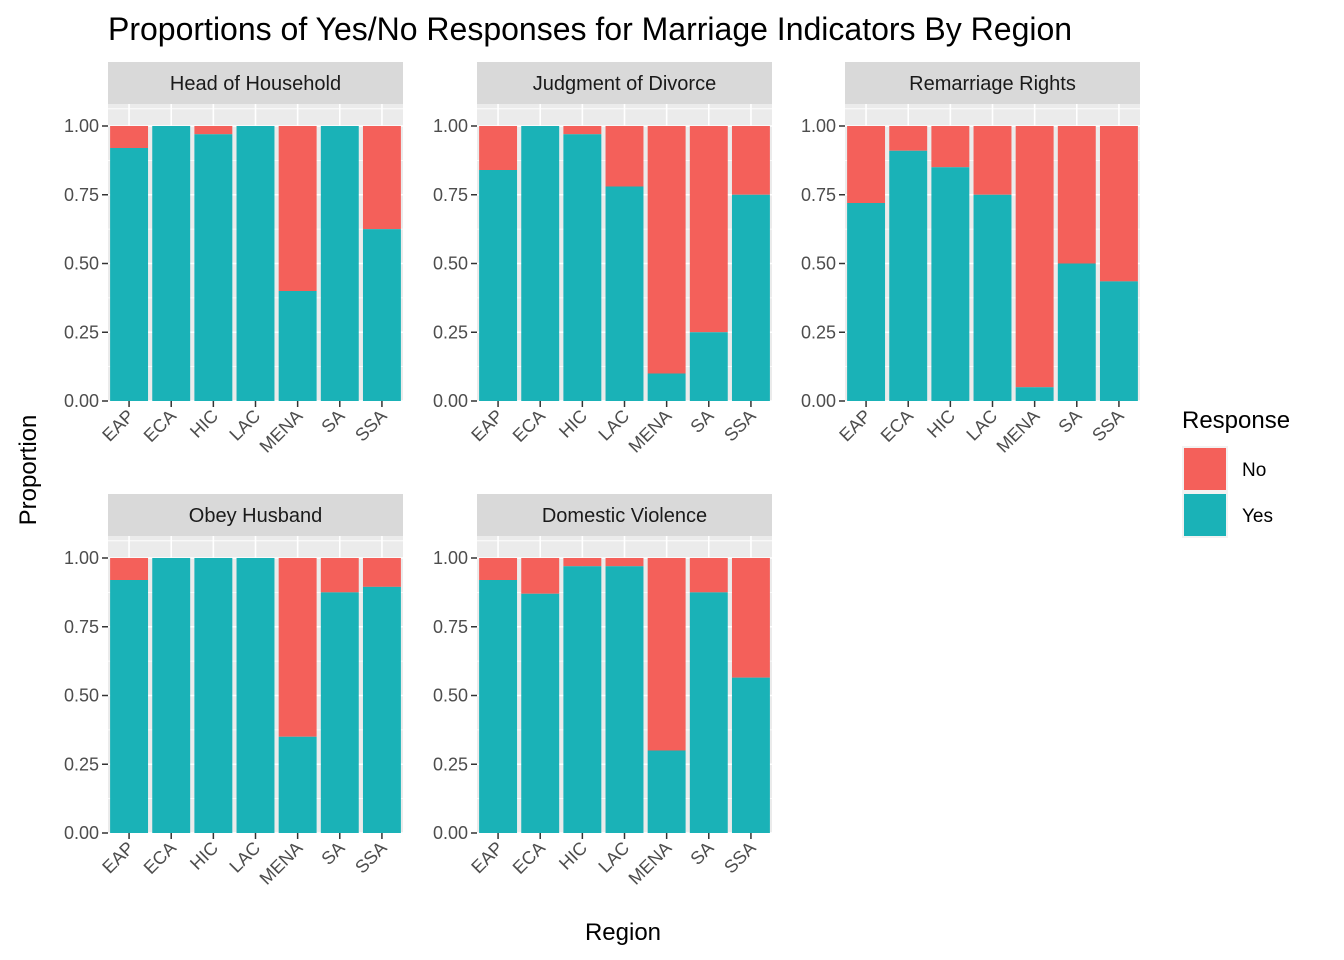 The width and height of the screenshot is (1344, 960). Describe the element at coordinates (1205, 515) in the screenshot. I see `legend-key-yes` at that location.